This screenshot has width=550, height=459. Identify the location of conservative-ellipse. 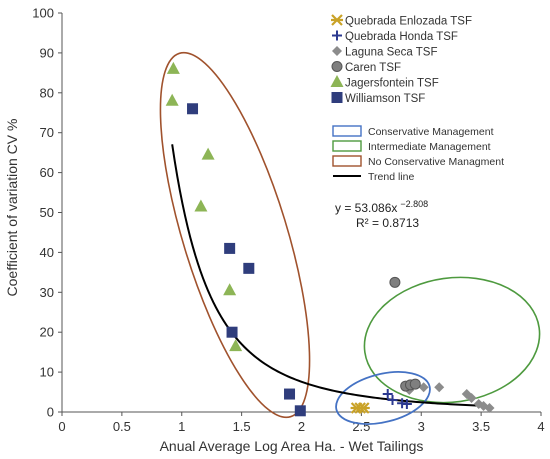
(383, 398).